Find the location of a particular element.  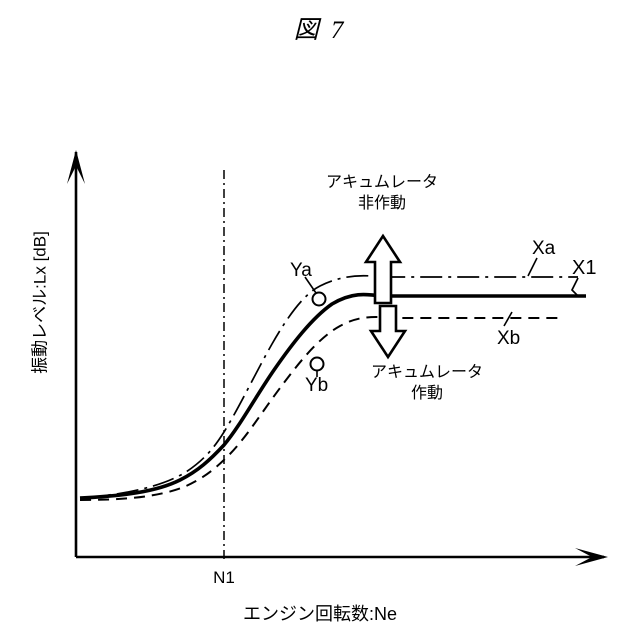

curve-label-xa: Xa is located at coordinates (544, 248).